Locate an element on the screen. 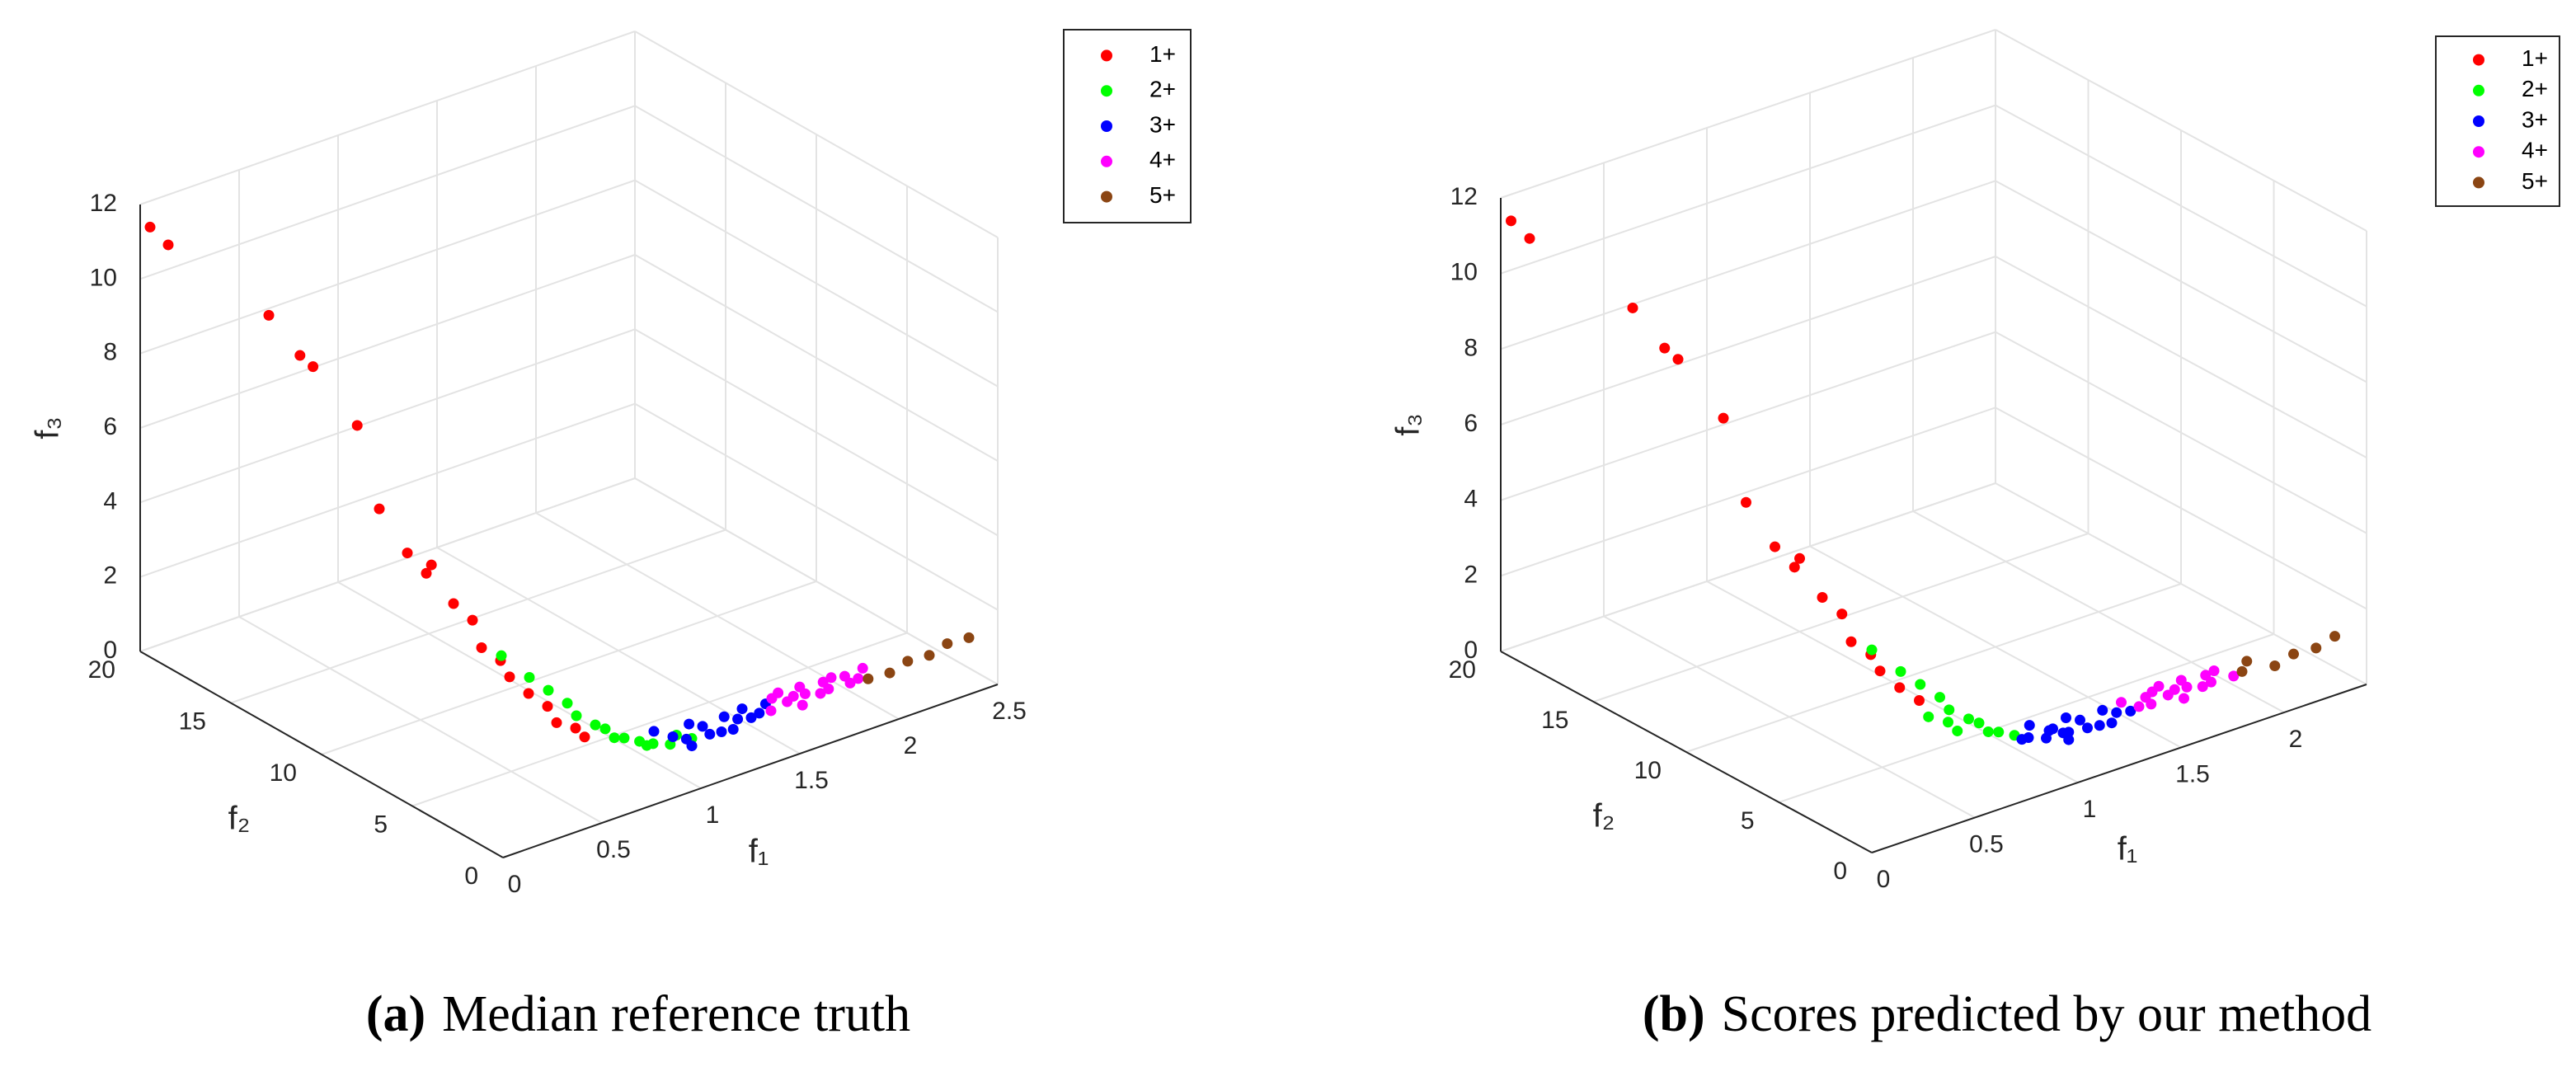  x-tick-label: 2.5 is located at coordinates (1009, 711).